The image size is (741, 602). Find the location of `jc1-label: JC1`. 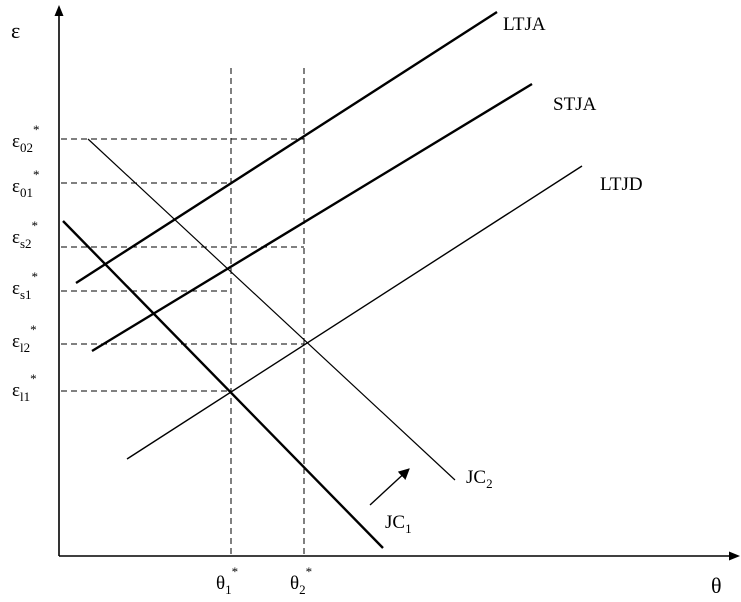

jc1-label: JC1 is located at coordinates (398, 524).